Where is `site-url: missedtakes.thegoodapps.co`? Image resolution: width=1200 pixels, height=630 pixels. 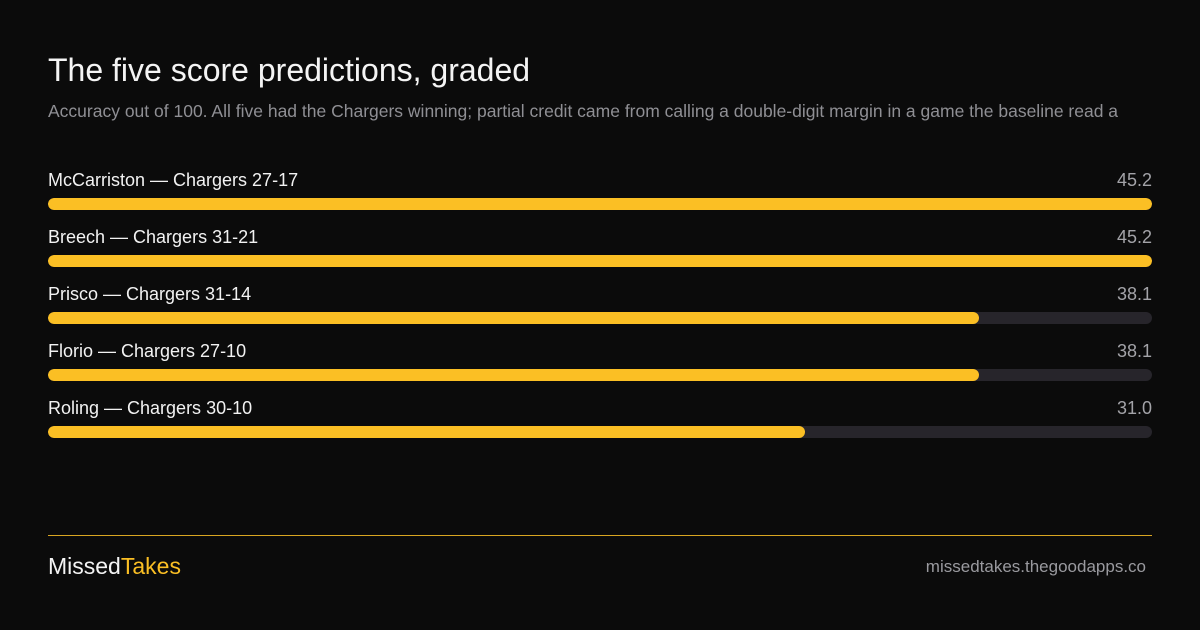
site-url: missedtakes.thegoodapps.co is located at coordinates (1035, 566).